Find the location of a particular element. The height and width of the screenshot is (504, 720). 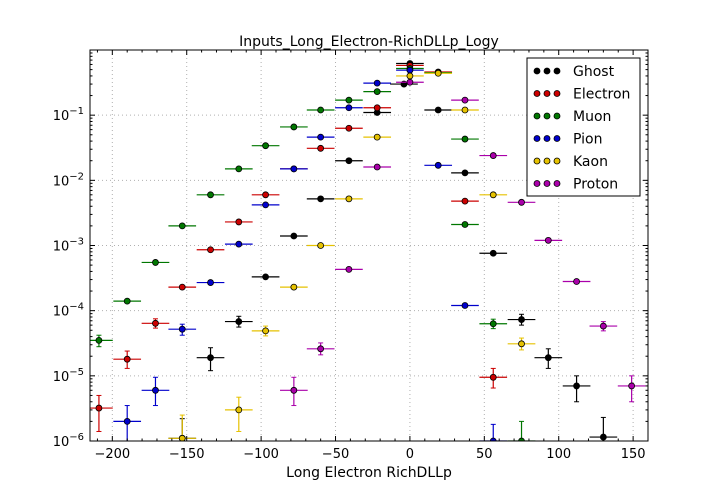

y-tick-label: 10⁻⁵ is located at coordinates (68, 376).